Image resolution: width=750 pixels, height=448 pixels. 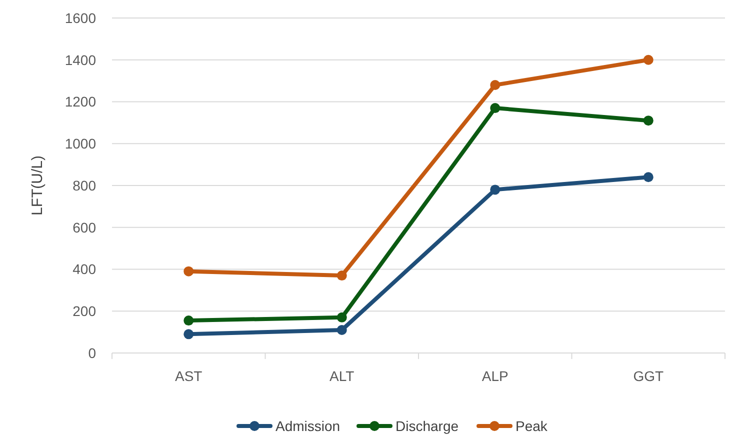 I want to click on x-tick-label: GGT, so click(x=648, y=376).